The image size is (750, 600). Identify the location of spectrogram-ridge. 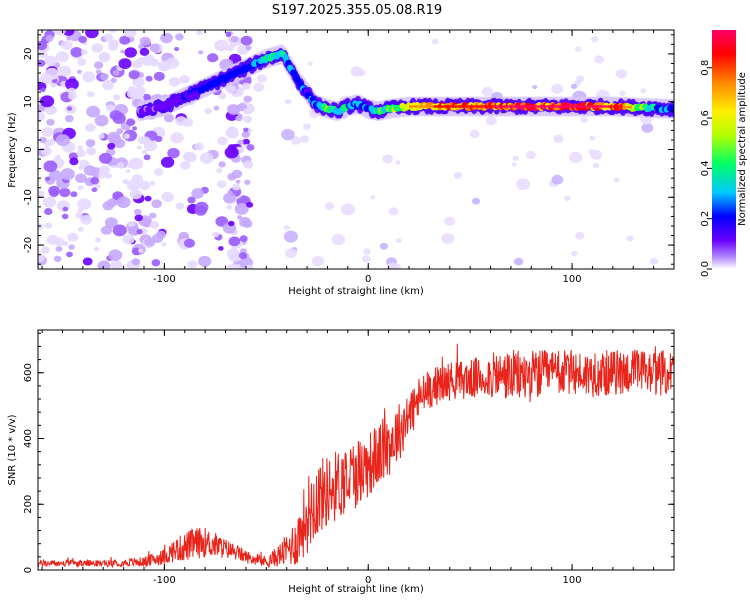
(404, 83).